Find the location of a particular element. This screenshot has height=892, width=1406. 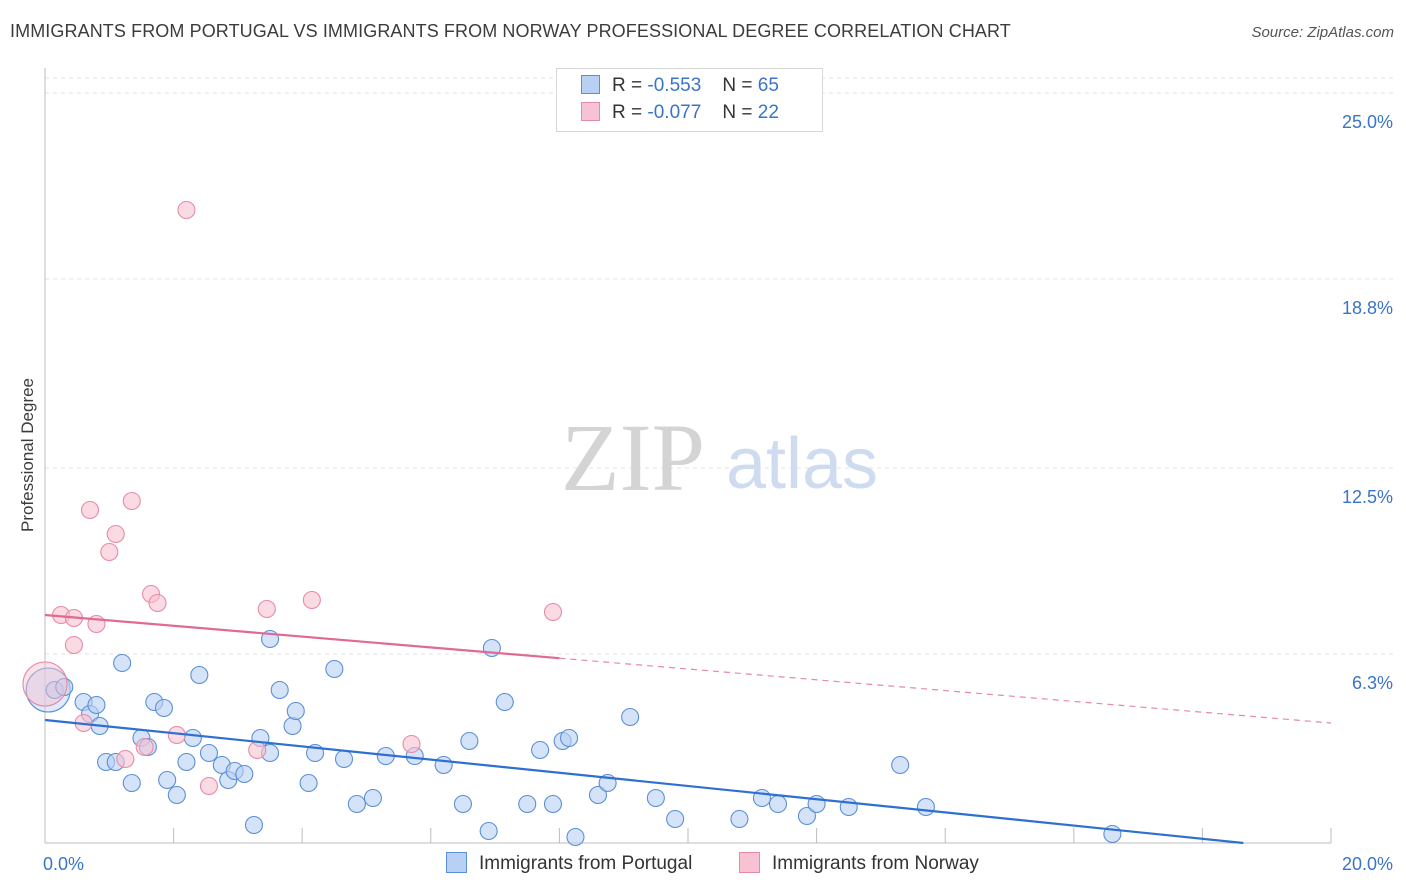

x-tick-label: 0.0% is located at coordinates (63, 864).